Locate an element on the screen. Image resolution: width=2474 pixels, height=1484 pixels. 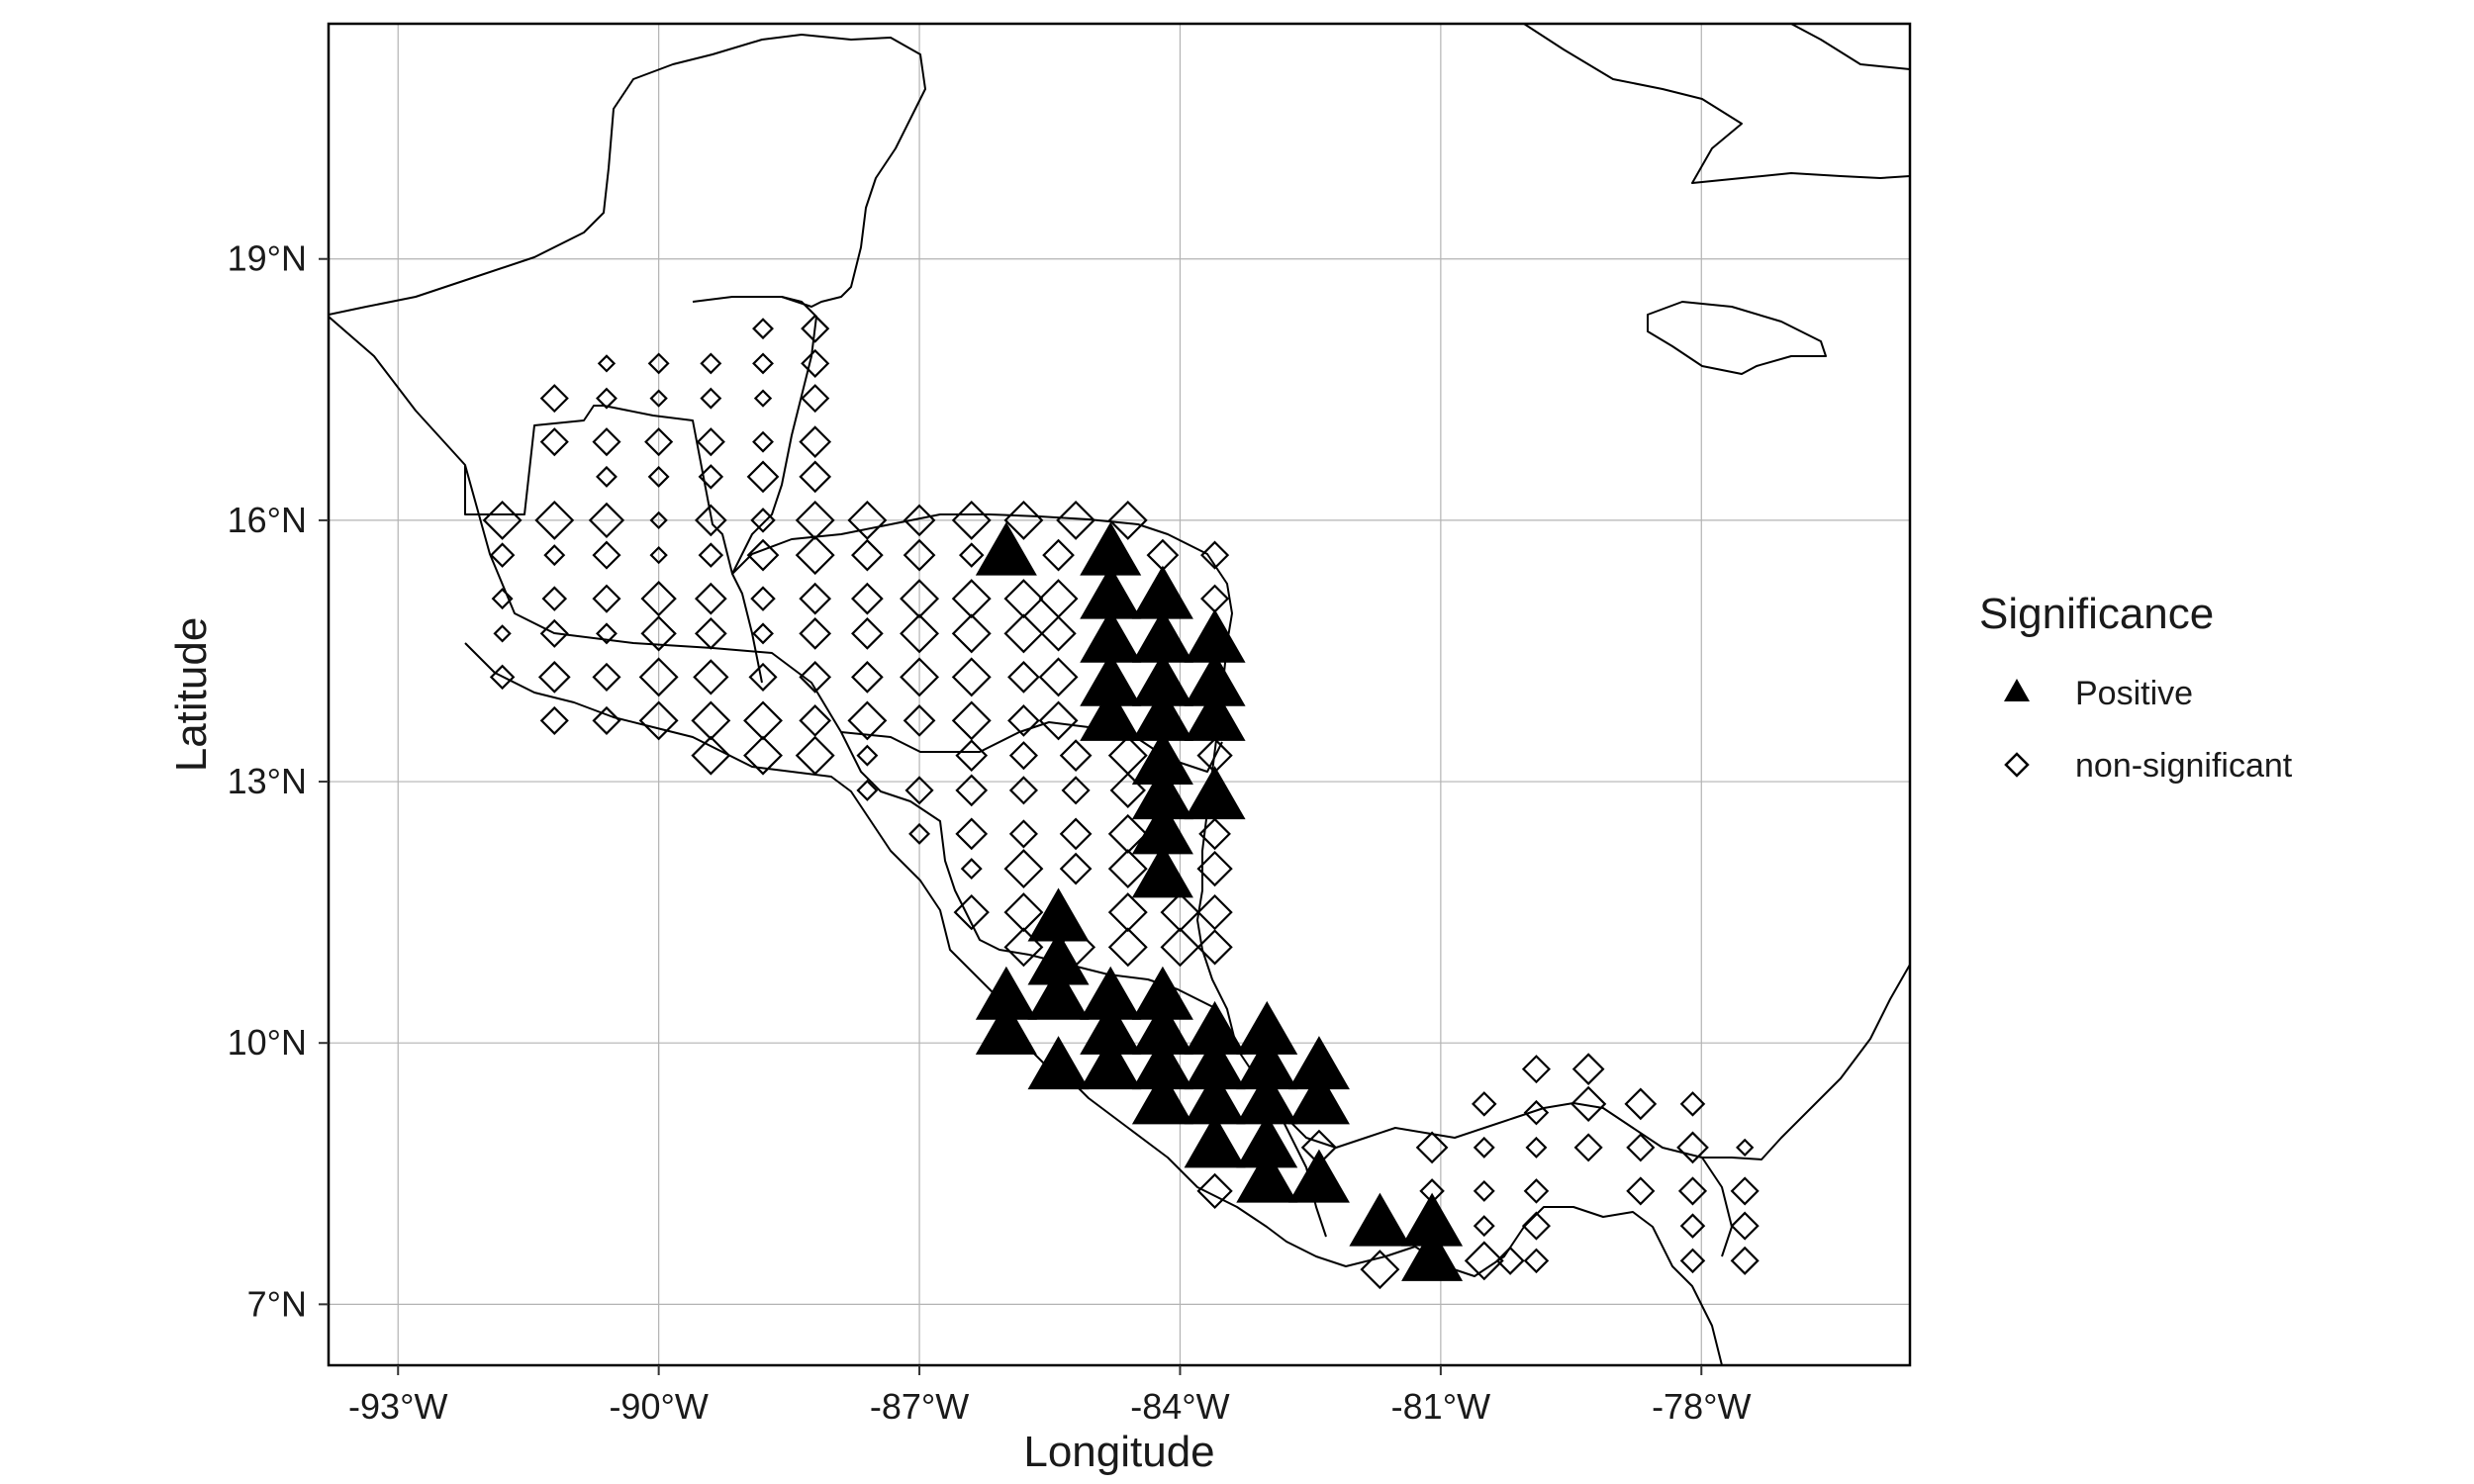
x-tick-label: -84°W is located at coordinates (1179, 1406).